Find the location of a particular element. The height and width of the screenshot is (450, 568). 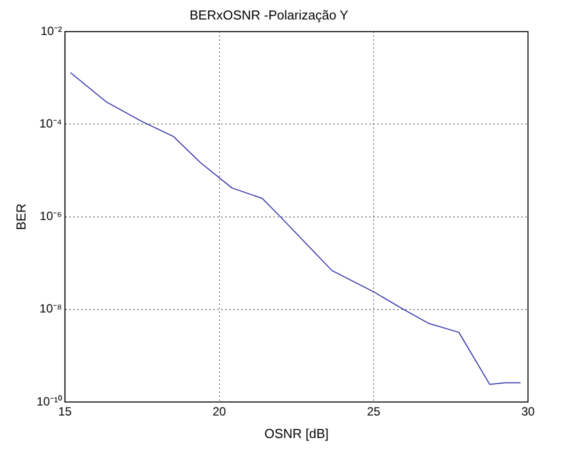

y-tick-label: 10⁻⁸ is located at coordinates (51, 309).